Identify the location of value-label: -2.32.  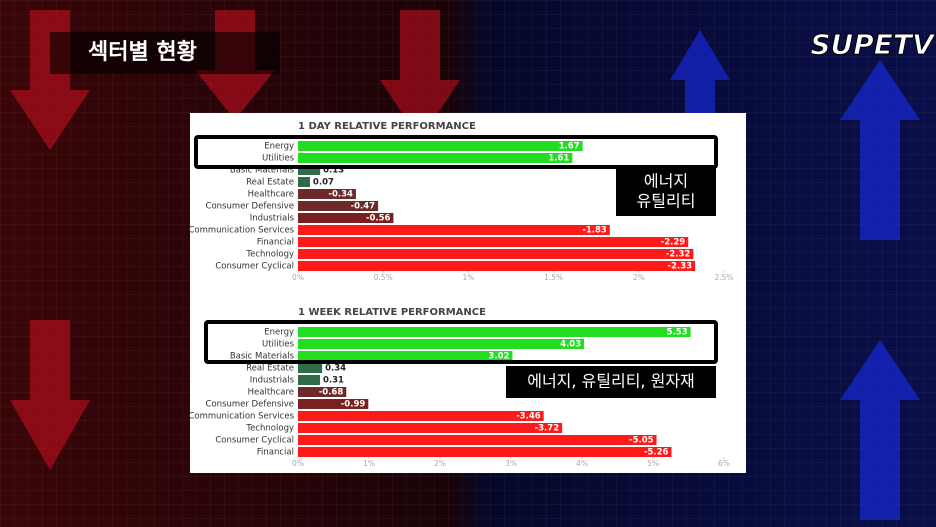
(678, 255).